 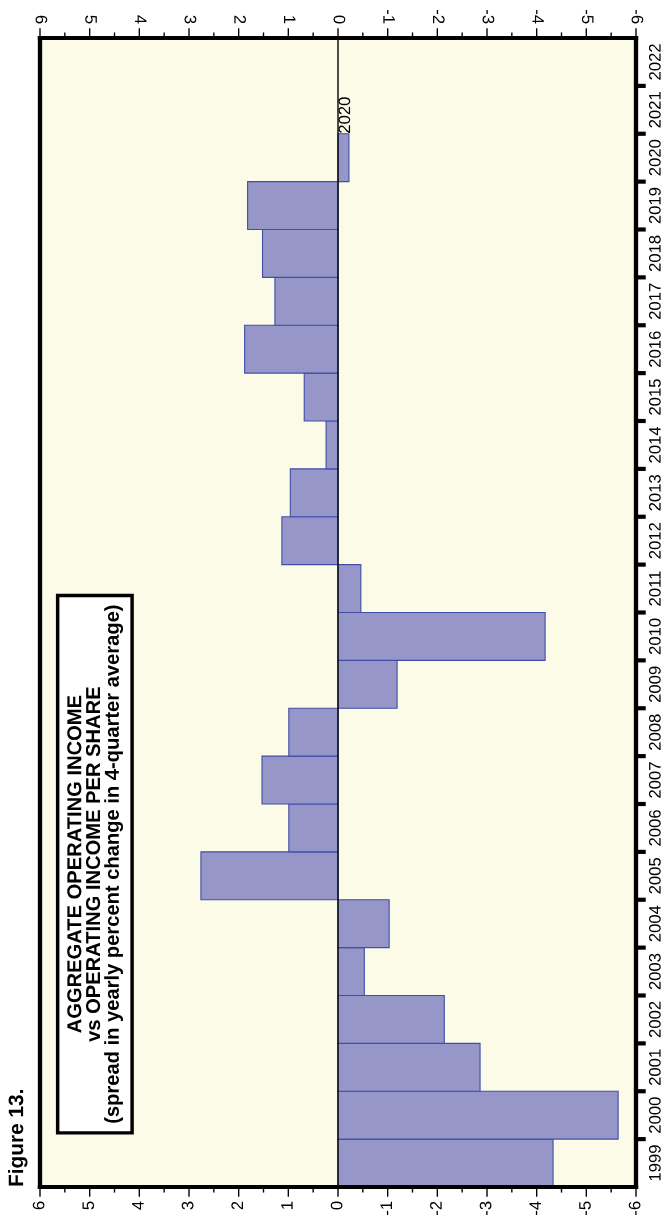 I want to click on x-tick-label: -3, so click(x=488, y=17).